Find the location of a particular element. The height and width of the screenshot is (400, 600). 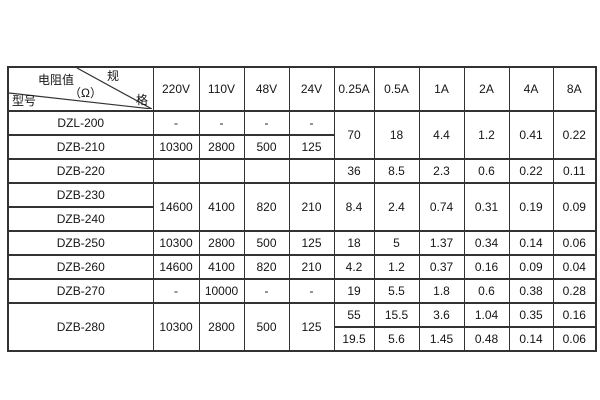

value-cell: 1.45 is located at coordinates (441, 339).